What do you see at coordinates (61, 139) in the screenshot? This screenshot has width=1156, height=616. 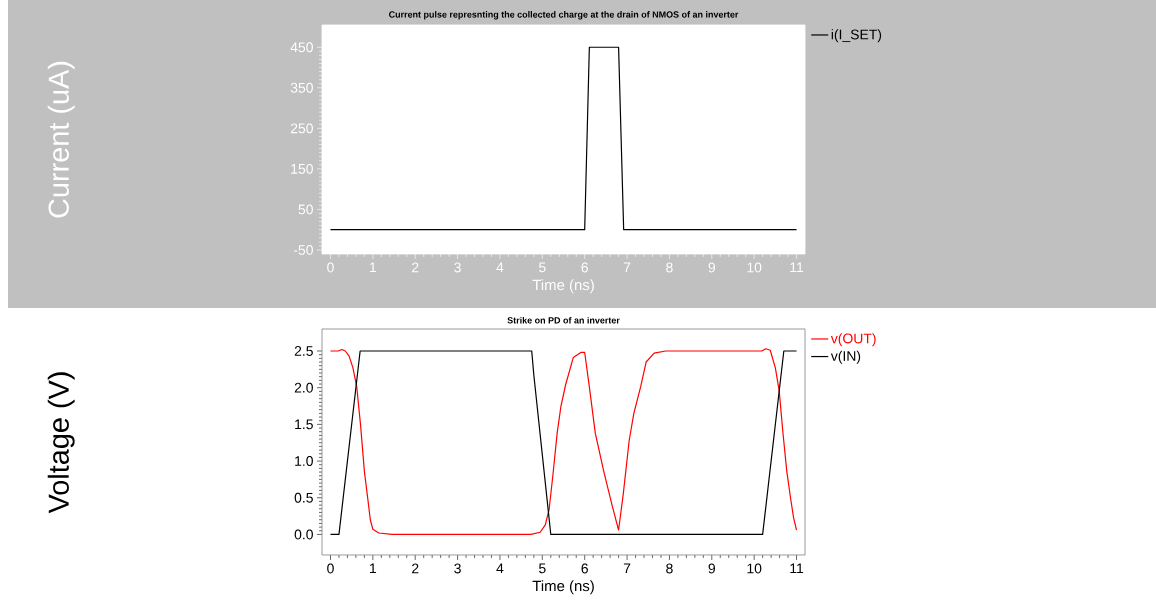 I see `y-axis-title: Current (uA)` at bounding box center [61, 139].